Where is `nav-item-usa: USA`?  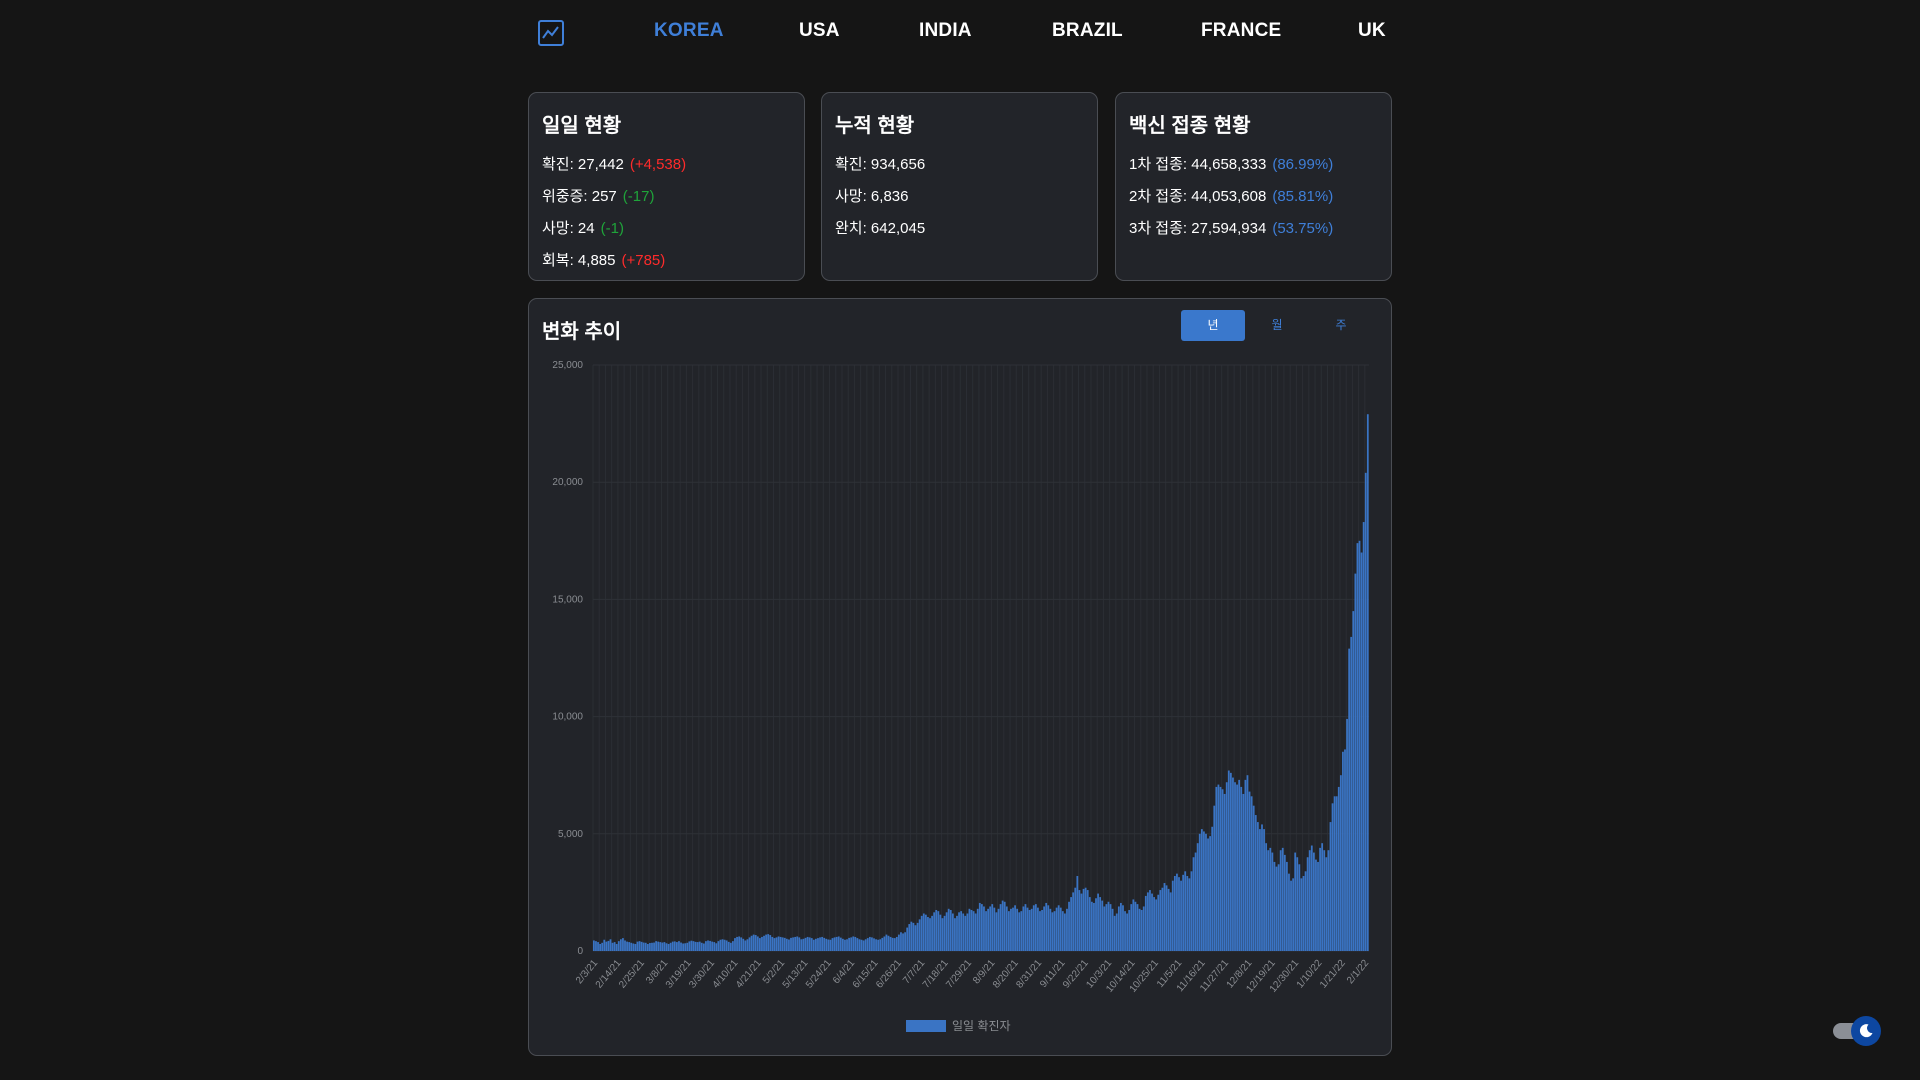
nav-item-usa: USA is located at coordinates (819, 30).